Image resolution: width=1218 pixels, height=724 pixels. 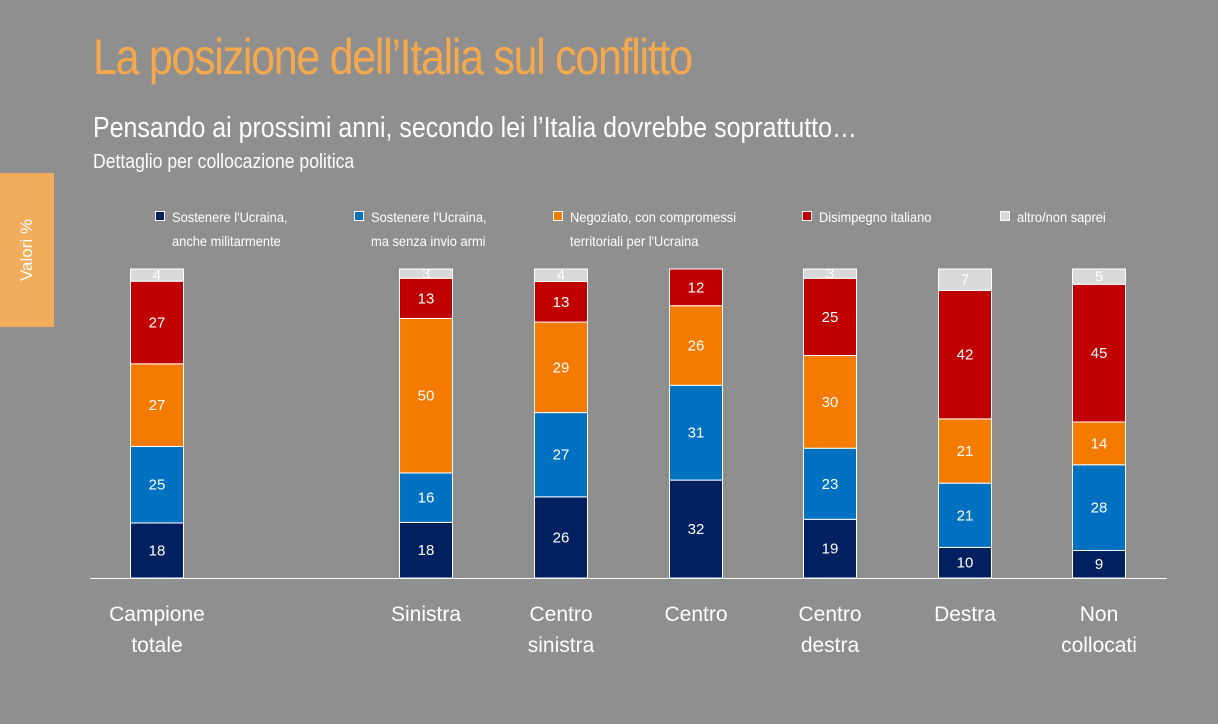 What do you see at coordinates (429, 229) in the screenshot?
I see `legend-label: Sostenere l'Ucraina, ma senza invio armi` at bounding box center [429, 229].